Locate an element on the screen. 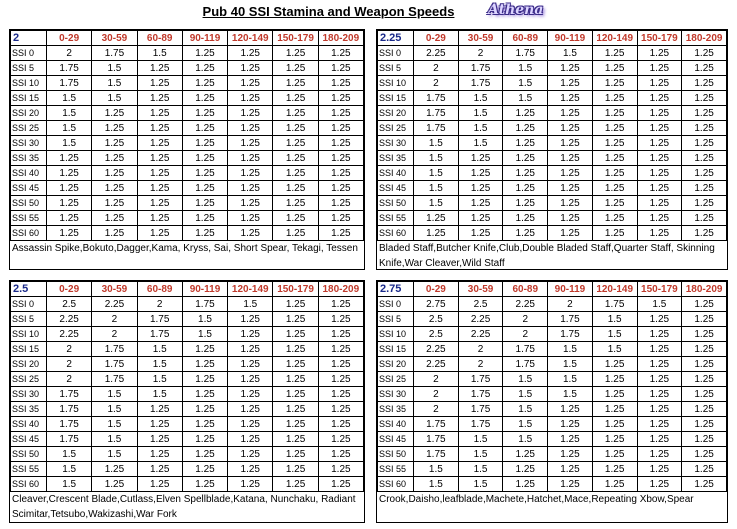  stamina-column-header: 150-179 is located at coordinates (295, 289).